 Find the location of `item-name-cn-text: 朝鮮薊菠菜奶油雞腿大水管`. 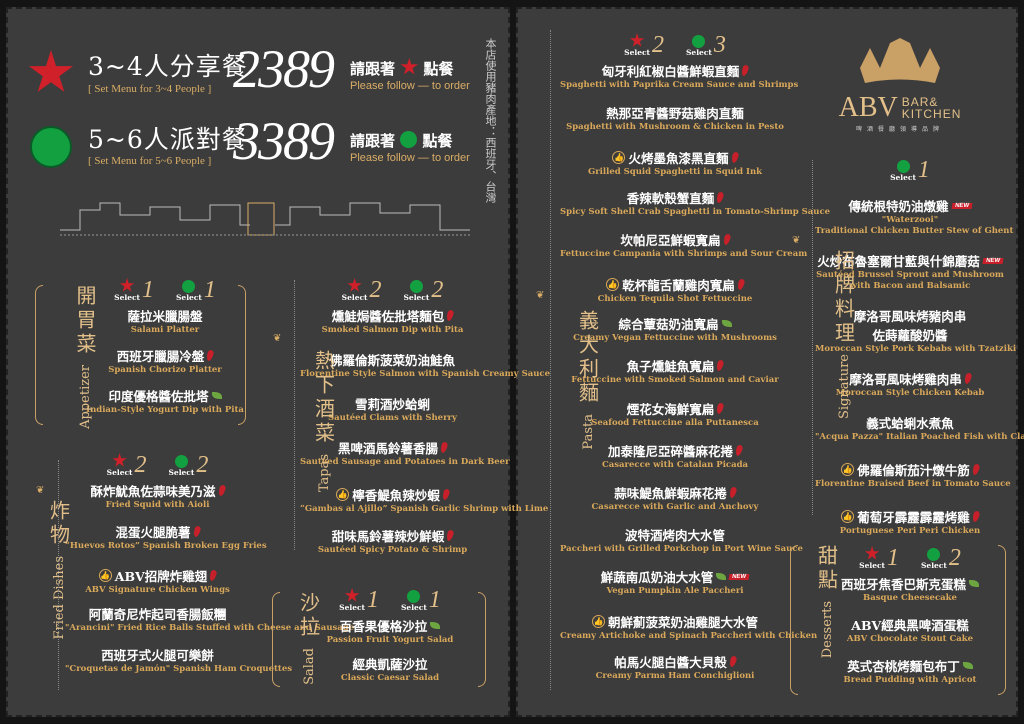

item-name-cn-text: 朝鮮薊菠菜奶油雞腿大水管 is located at coordinates (682, 623).